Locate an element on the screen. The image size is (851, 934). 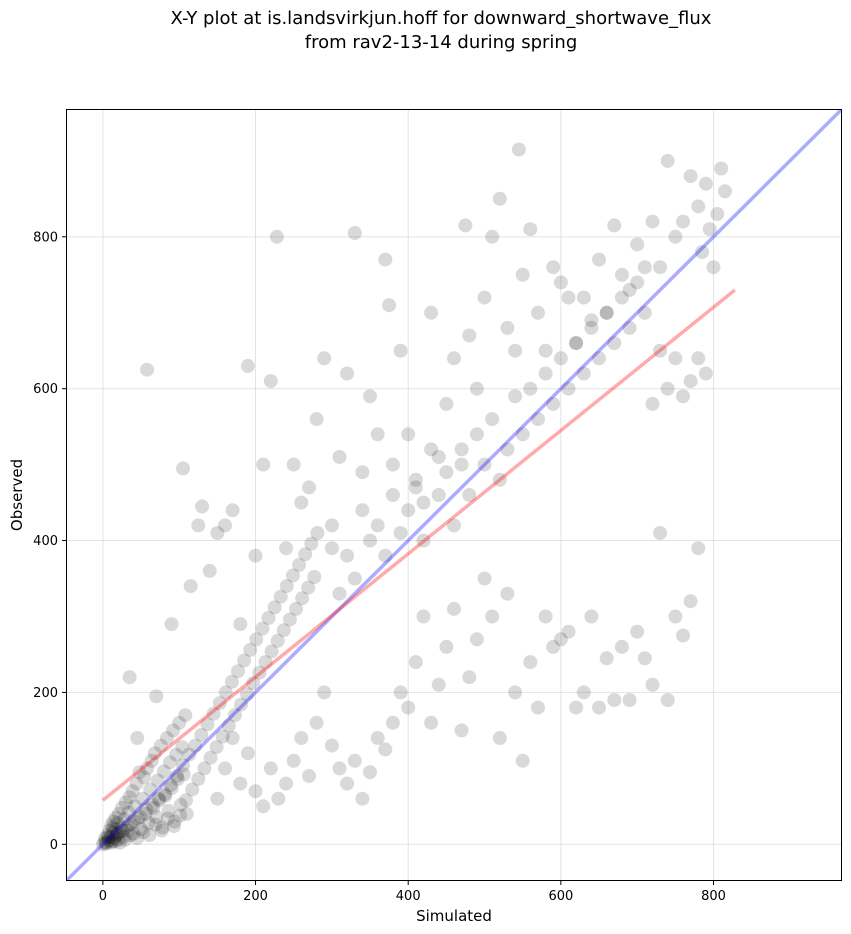
y-tick-label: 800 is located at coordinates (45, 237).